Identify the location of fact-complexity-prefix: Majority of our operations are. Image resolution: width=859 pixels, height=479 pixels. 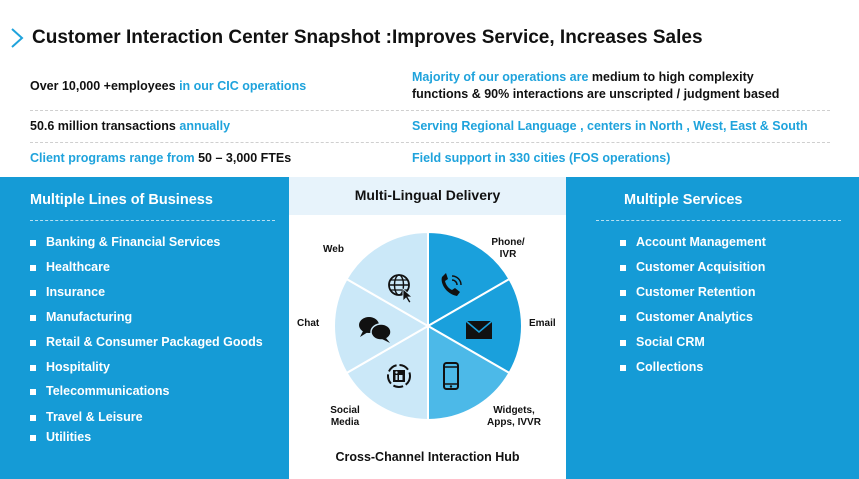
(500, 77).